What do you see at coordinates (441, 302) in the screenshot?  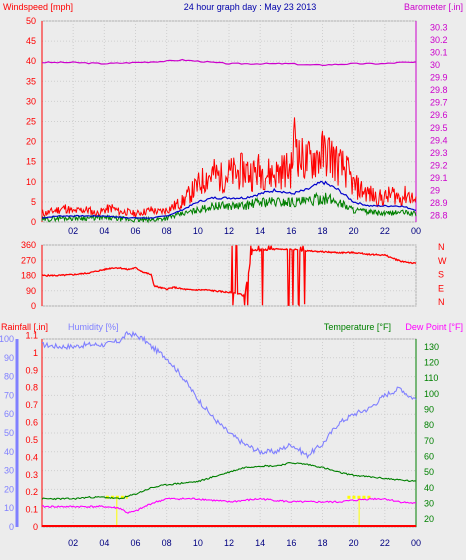 I see `compass-label-4: N` at bounding box center [441, 302].